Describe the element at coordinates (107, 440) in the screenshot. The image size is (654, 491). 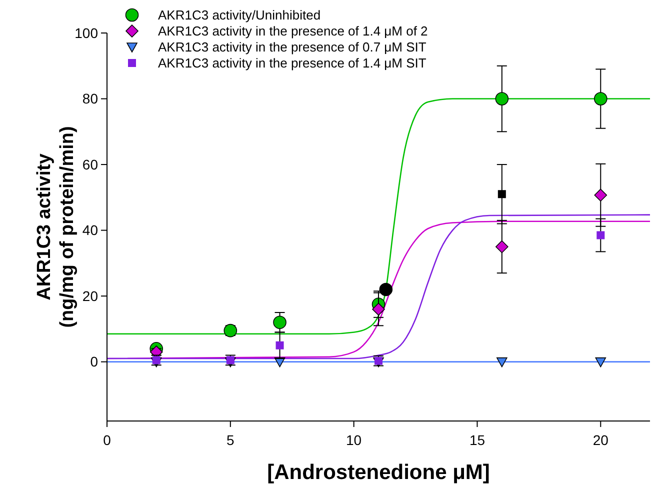
I see `x-tick-label: 0` at that location.